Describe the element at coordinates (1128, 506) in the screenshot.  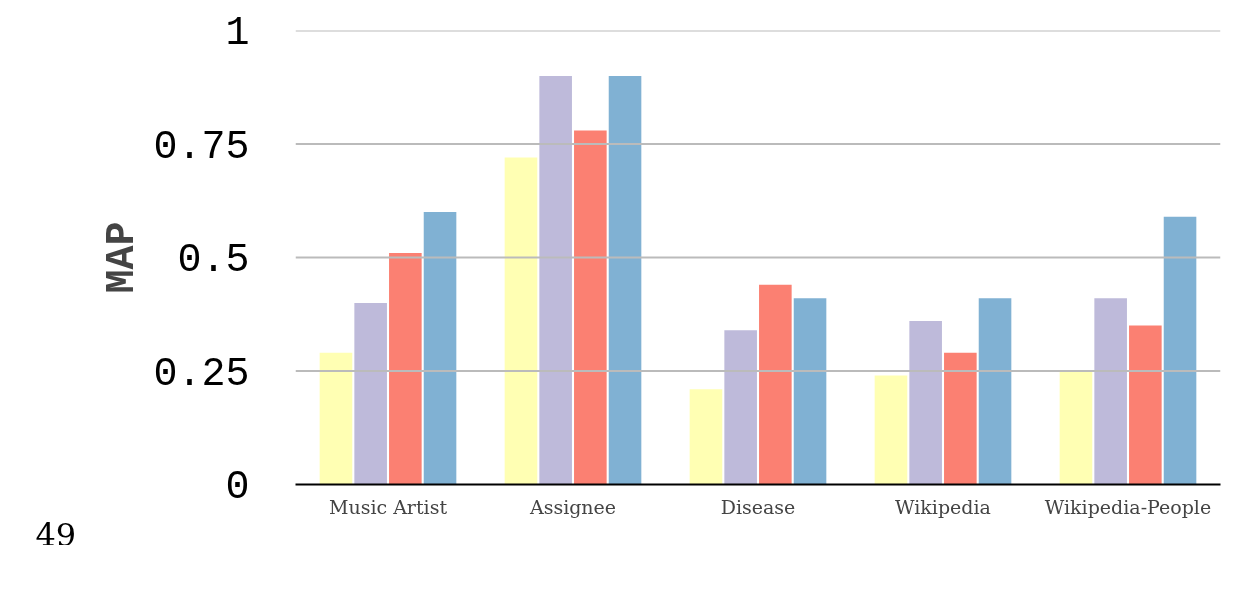
I see `x-tick-label: Wikipedia-People` at that location.